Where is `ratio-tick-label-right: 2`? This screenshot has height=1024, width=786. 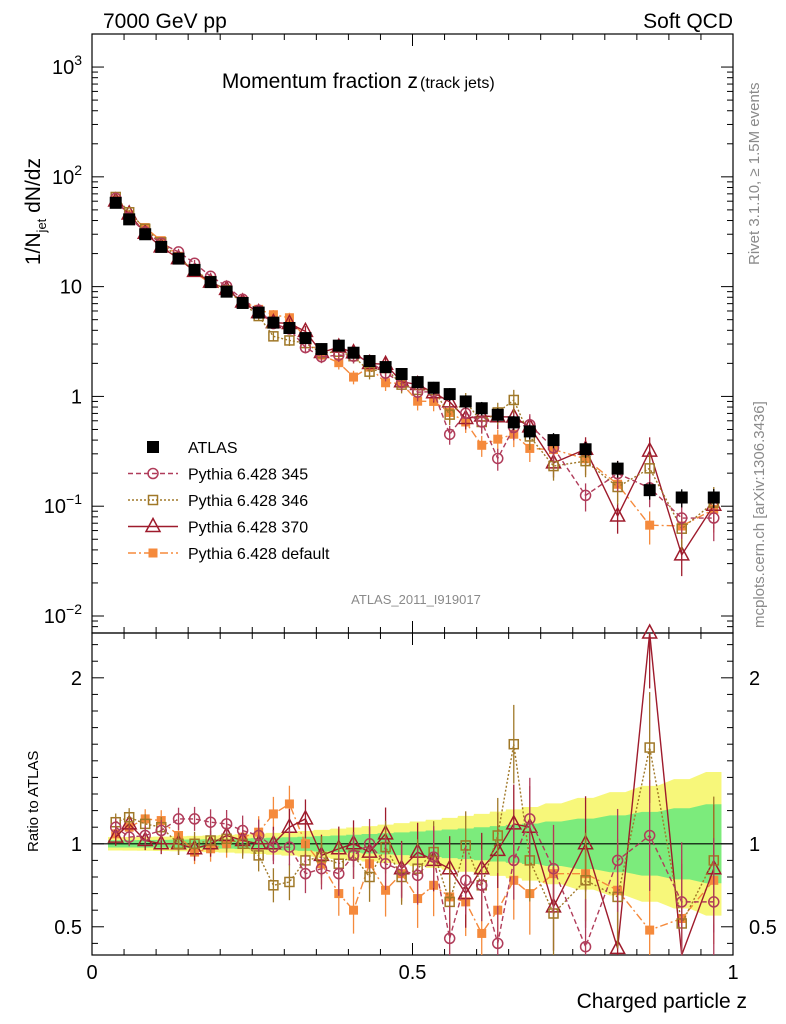 ratio-tick-label-right: 2 is located at coordinates (754, 679).